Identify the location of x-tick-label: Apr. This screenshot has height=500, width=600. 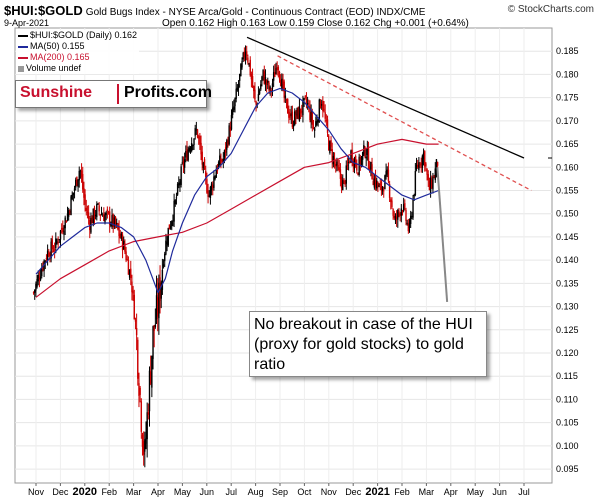
(158, 492).